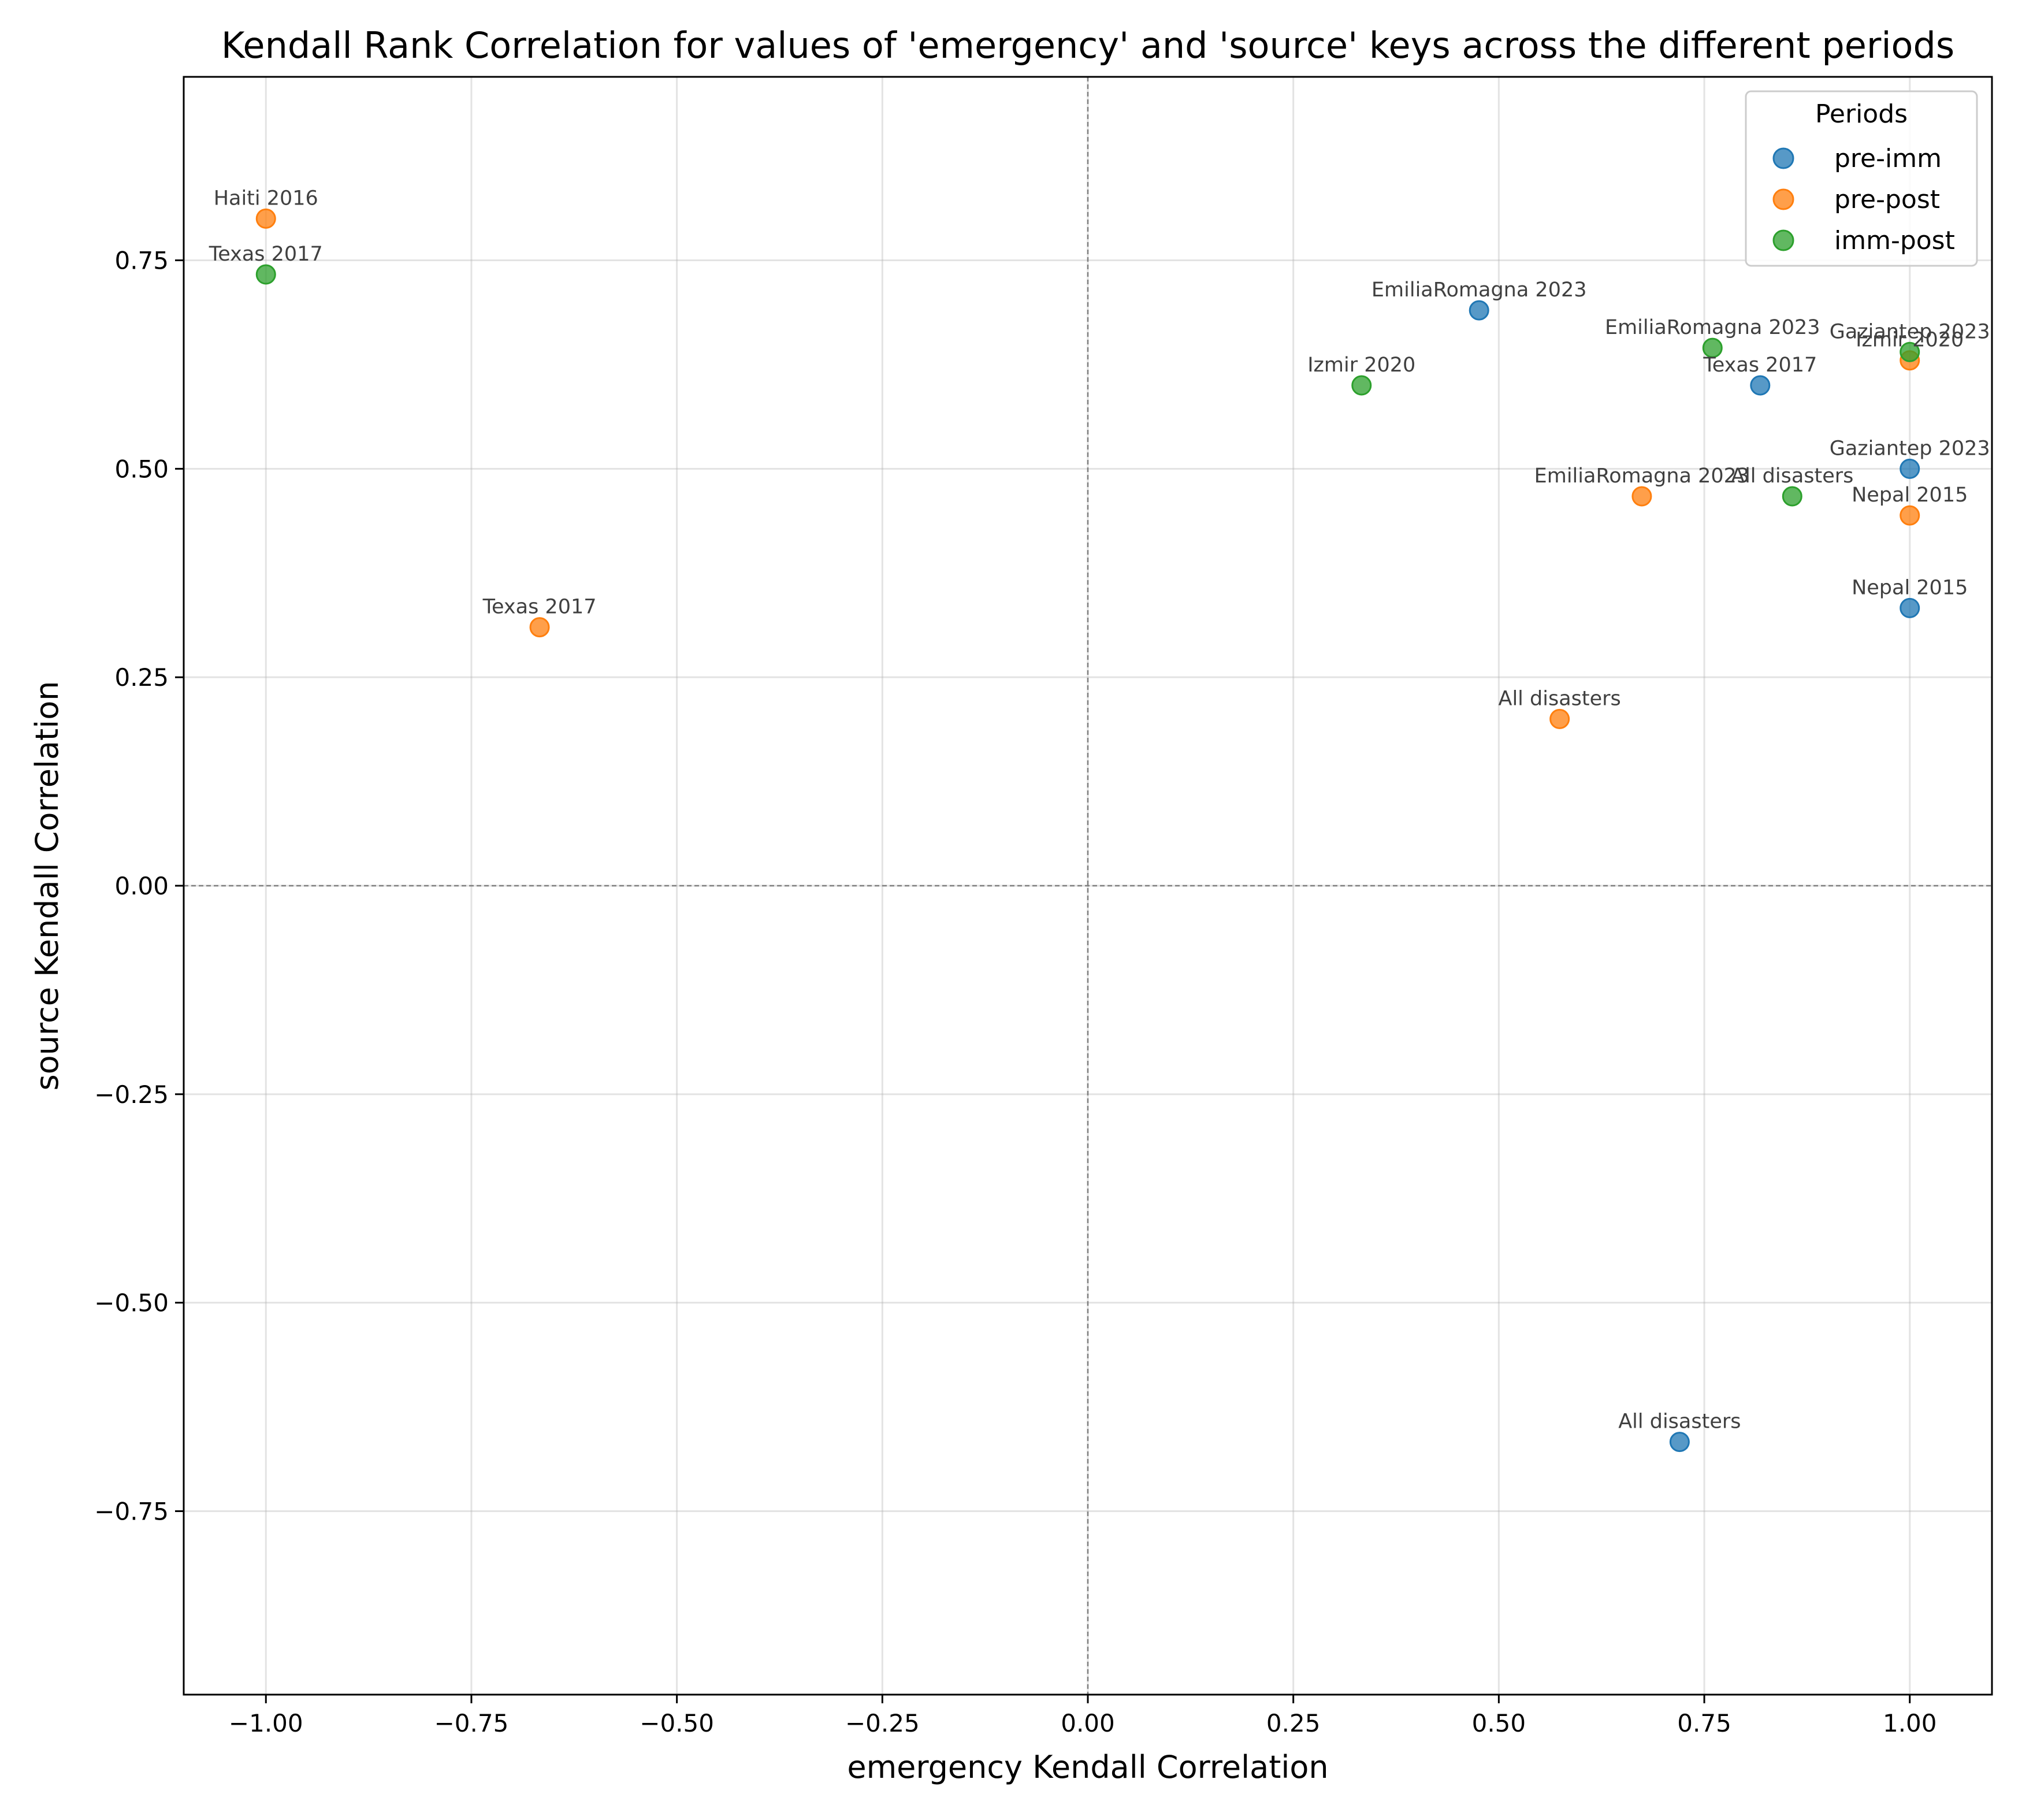 This screenshot has height=1820, width=2022. I want to click on legend-box, so click(1862, 178).